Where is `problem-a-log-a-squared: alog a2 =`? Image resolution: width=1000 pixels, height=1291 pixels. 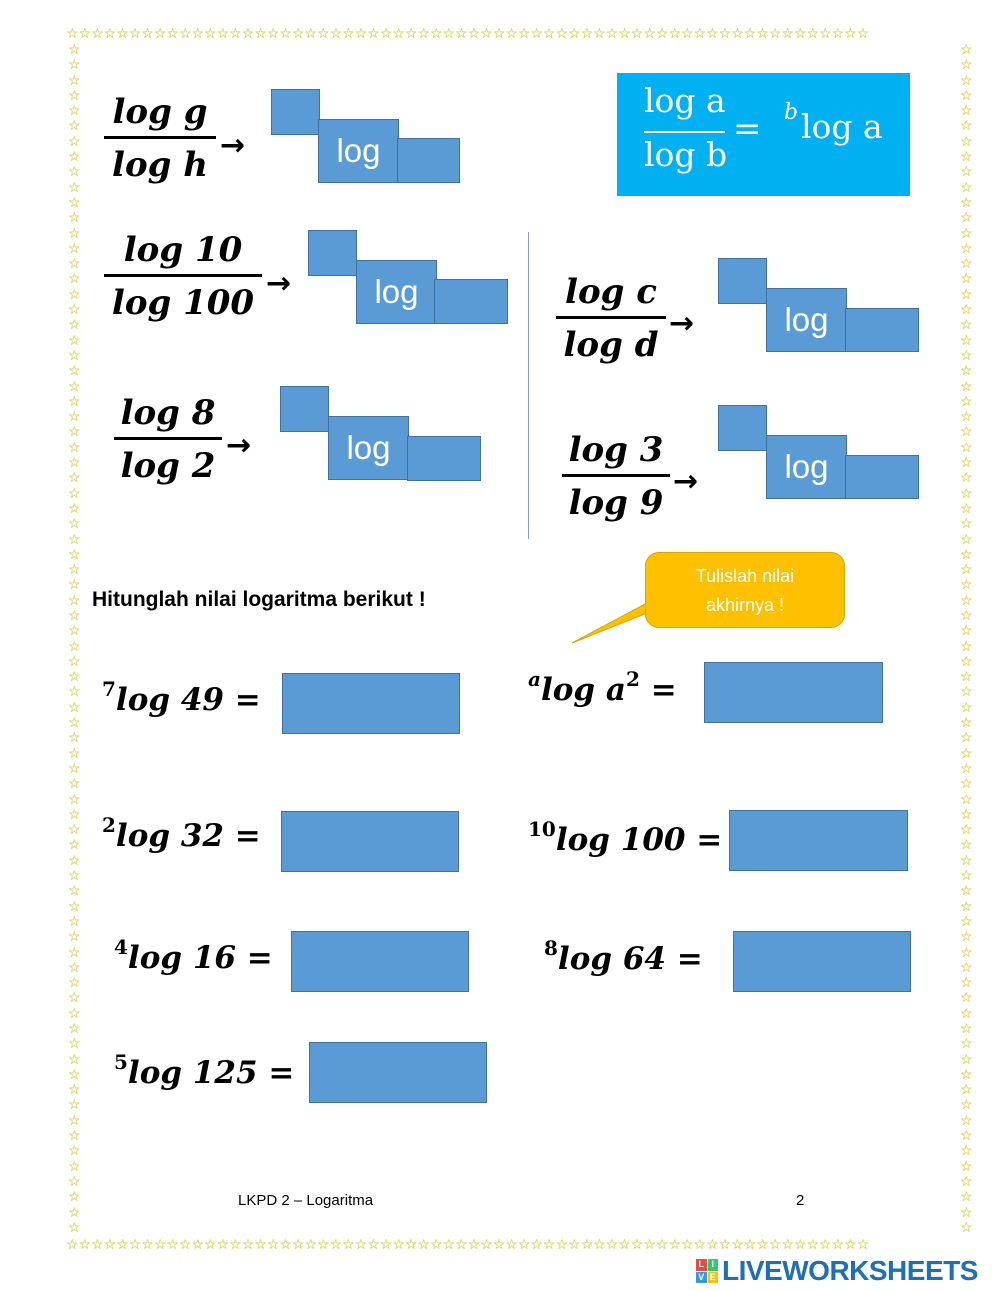
problem-a-log-a-squared: alog a2 = is located at coordinates (602, 688).